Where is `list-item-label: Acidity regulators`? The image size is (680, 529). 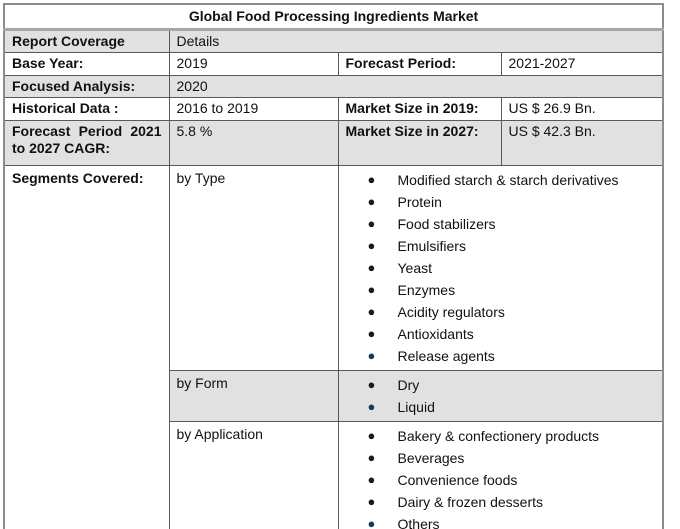 list-item-label: Acidity regulators is located at coordinates (451, 311).